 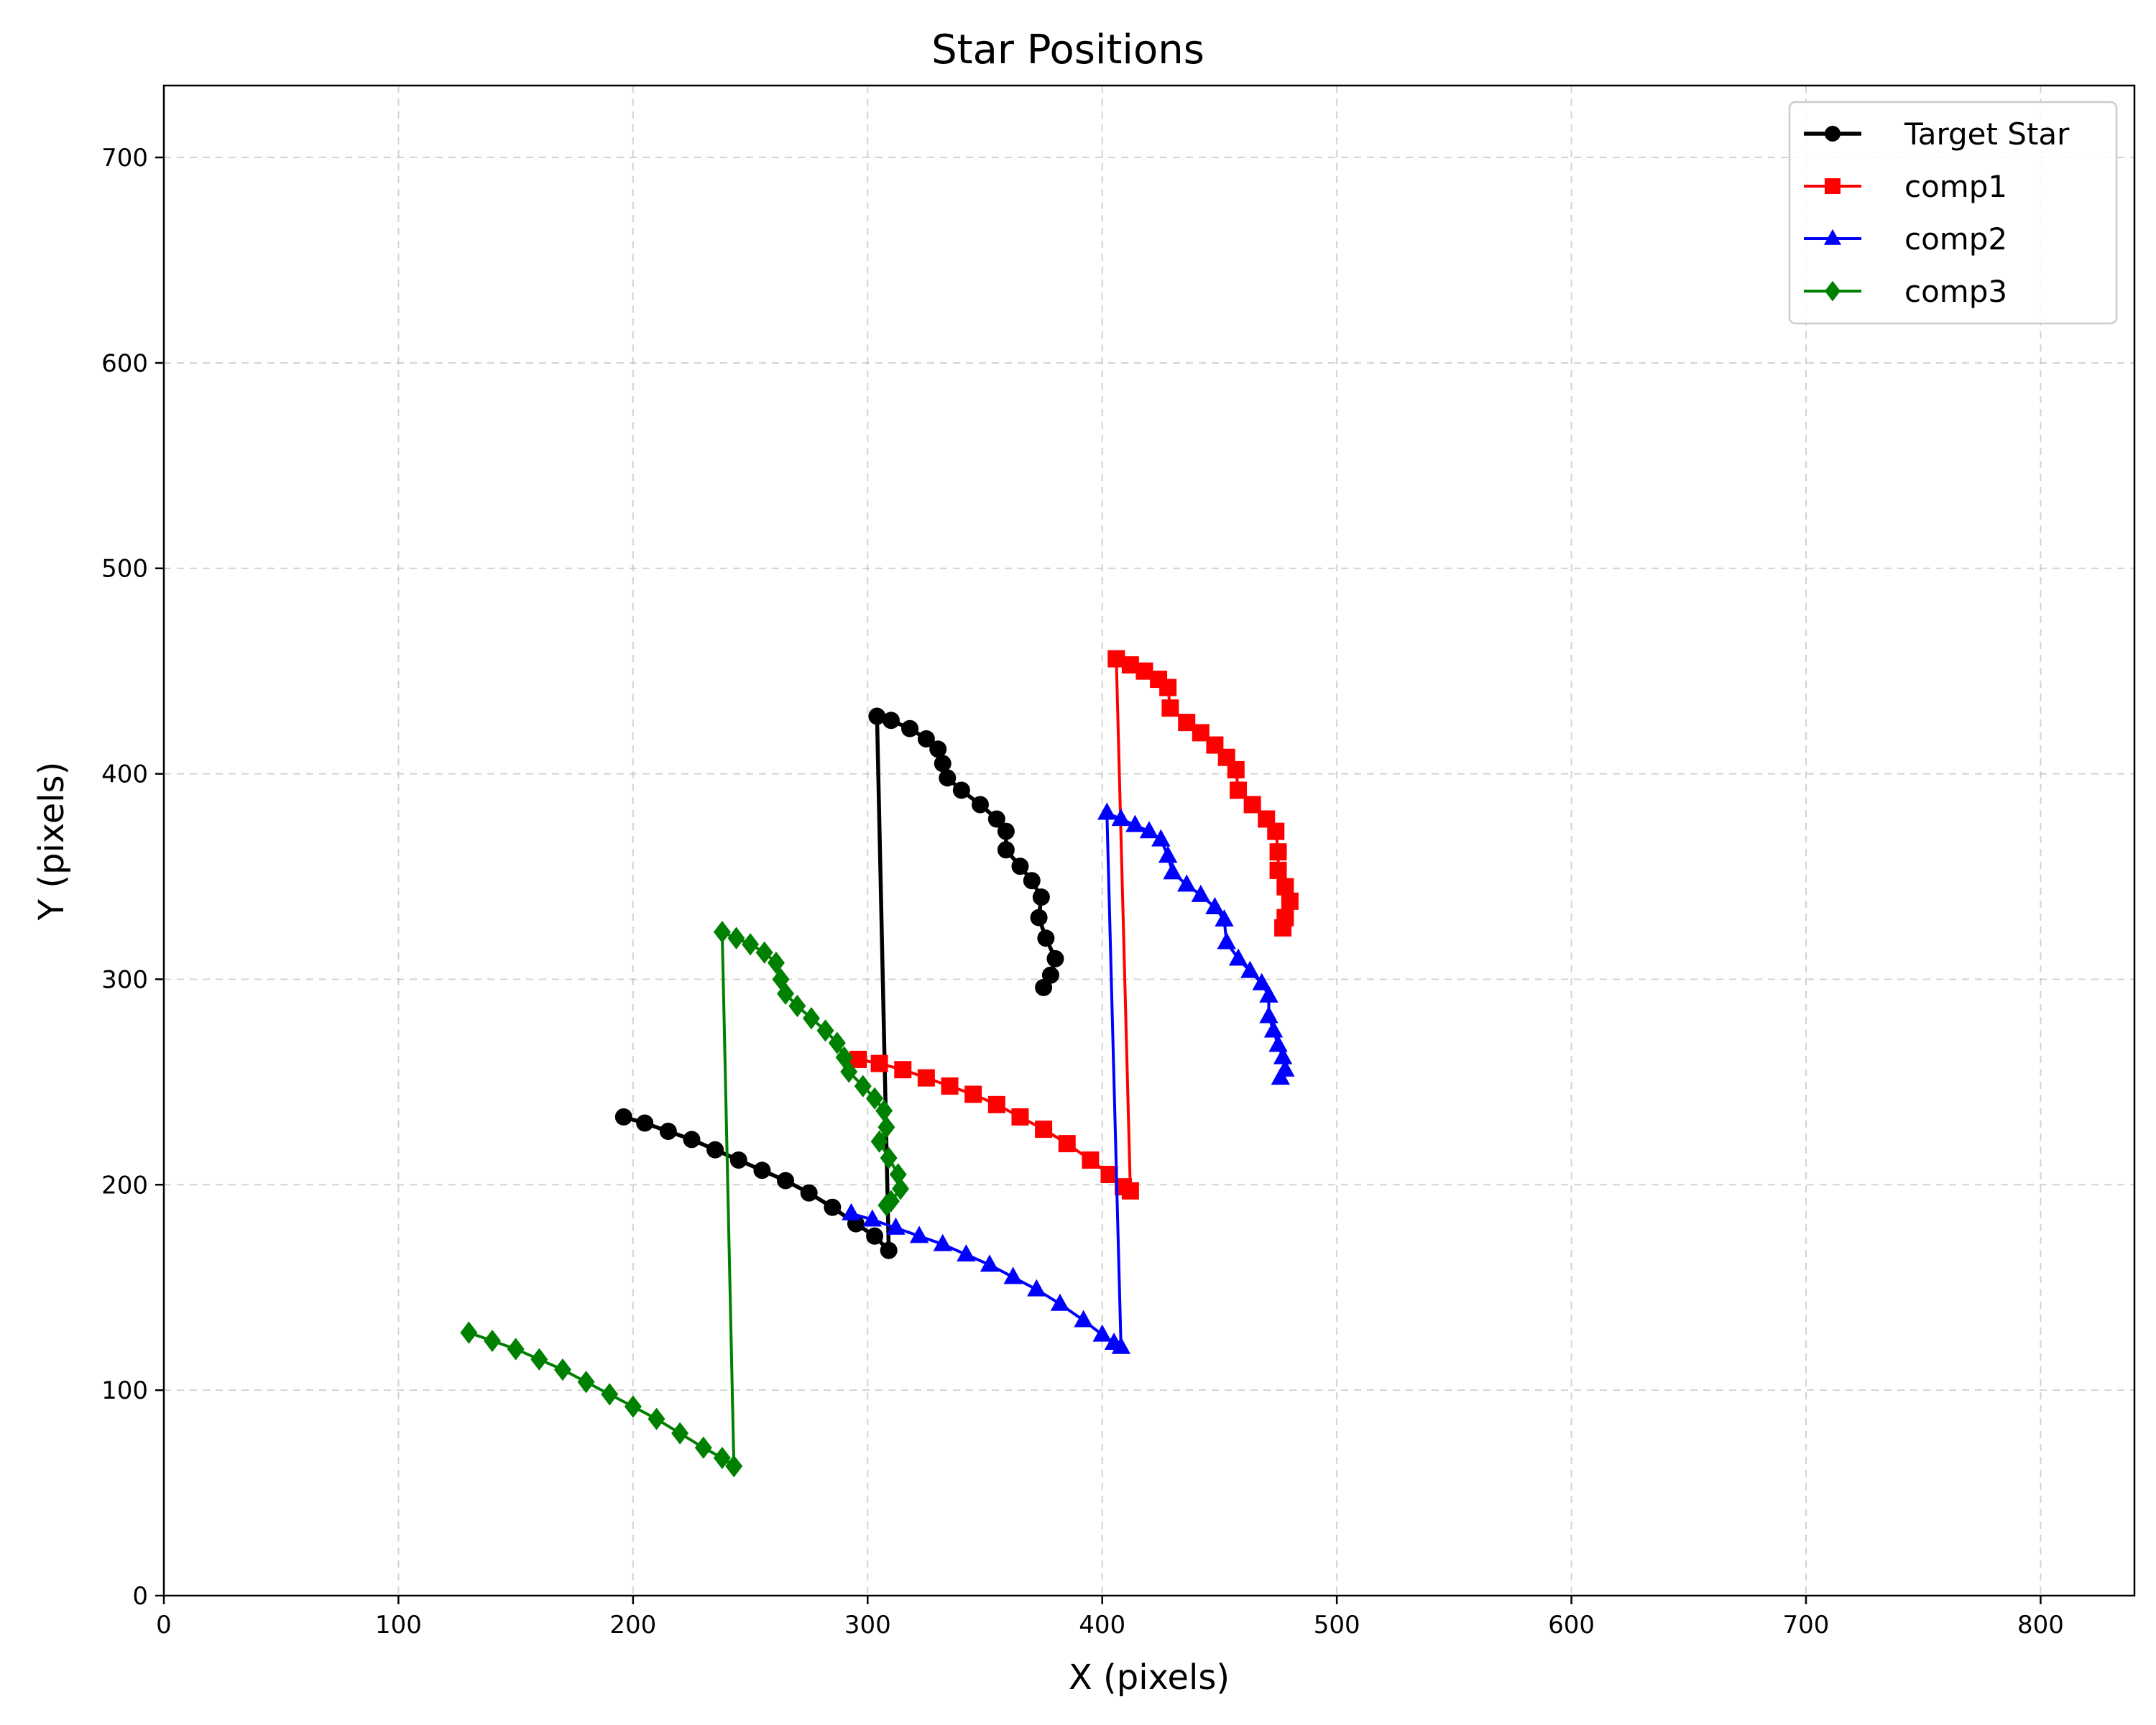 I want to click on x-tick-label: 400, so click(x=1102, y=1625).